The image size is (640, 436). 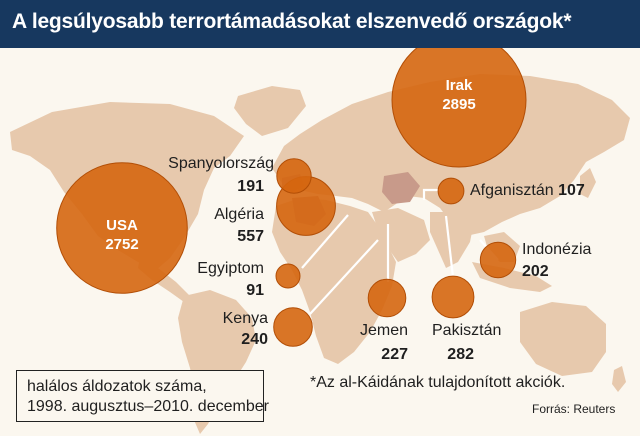 I want to click on bubble-jemen, so click(x=387, y=298).